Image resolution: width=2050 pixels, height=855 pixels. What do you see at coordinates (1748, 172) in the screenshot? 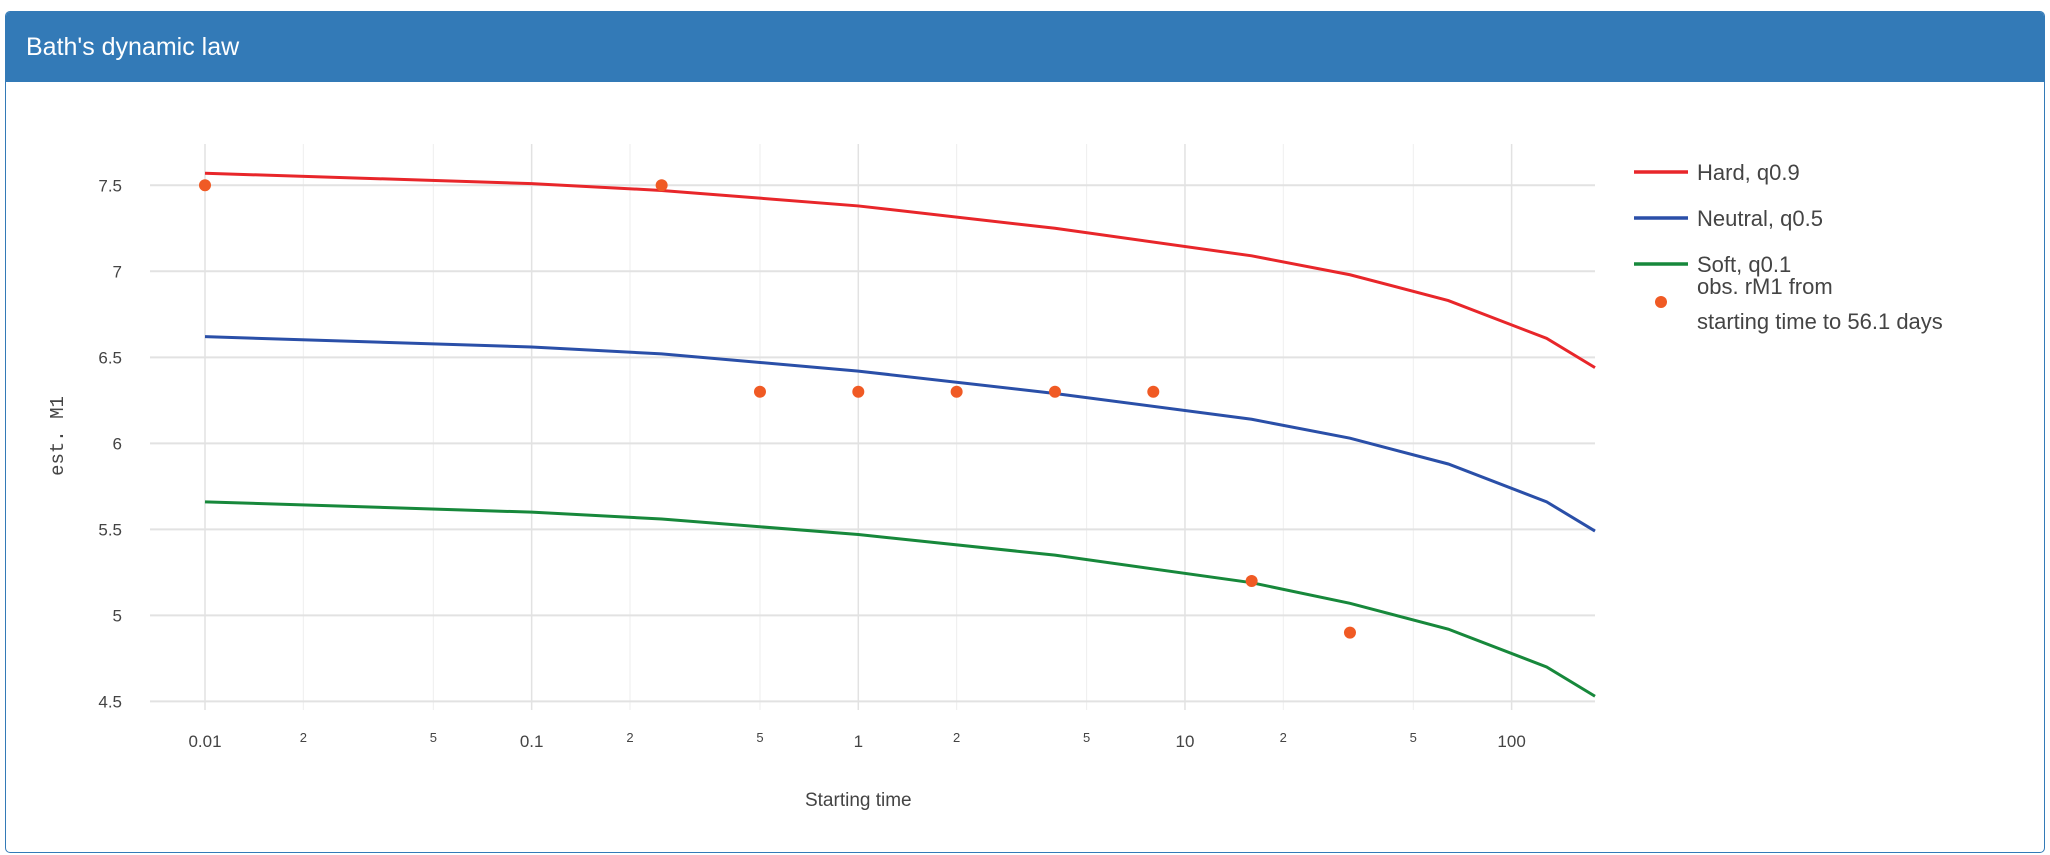
I see `legend-label: Hard, q0.9` at bounding box center [1748, 172].